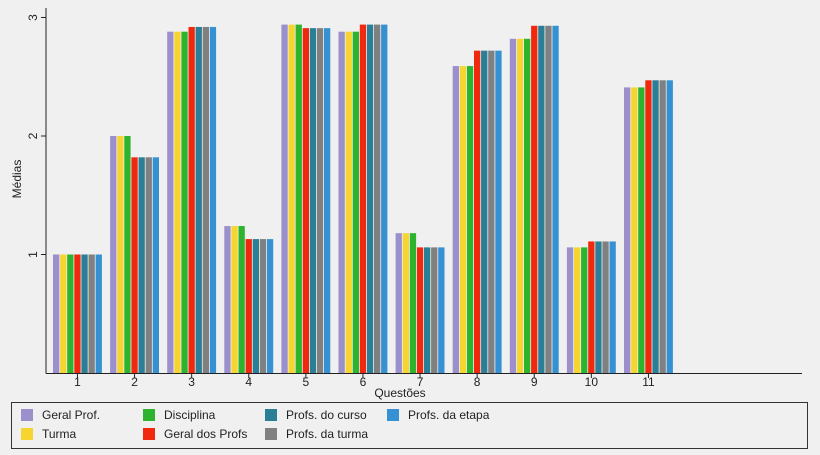 This screenshot has height=455, width=820. Describe the element at coordinates (477, 382) in the screenshot. I see `x-tick-label: 8` at that location.